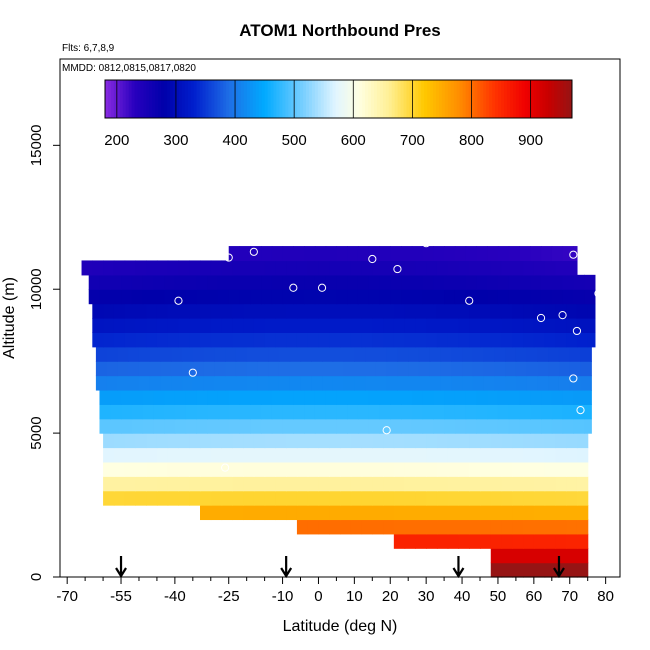 The width and height of the screenshot is (650, 650). Describe the element at coordinates (598, 293) in the screenshot. I see `sample-point` at that location.